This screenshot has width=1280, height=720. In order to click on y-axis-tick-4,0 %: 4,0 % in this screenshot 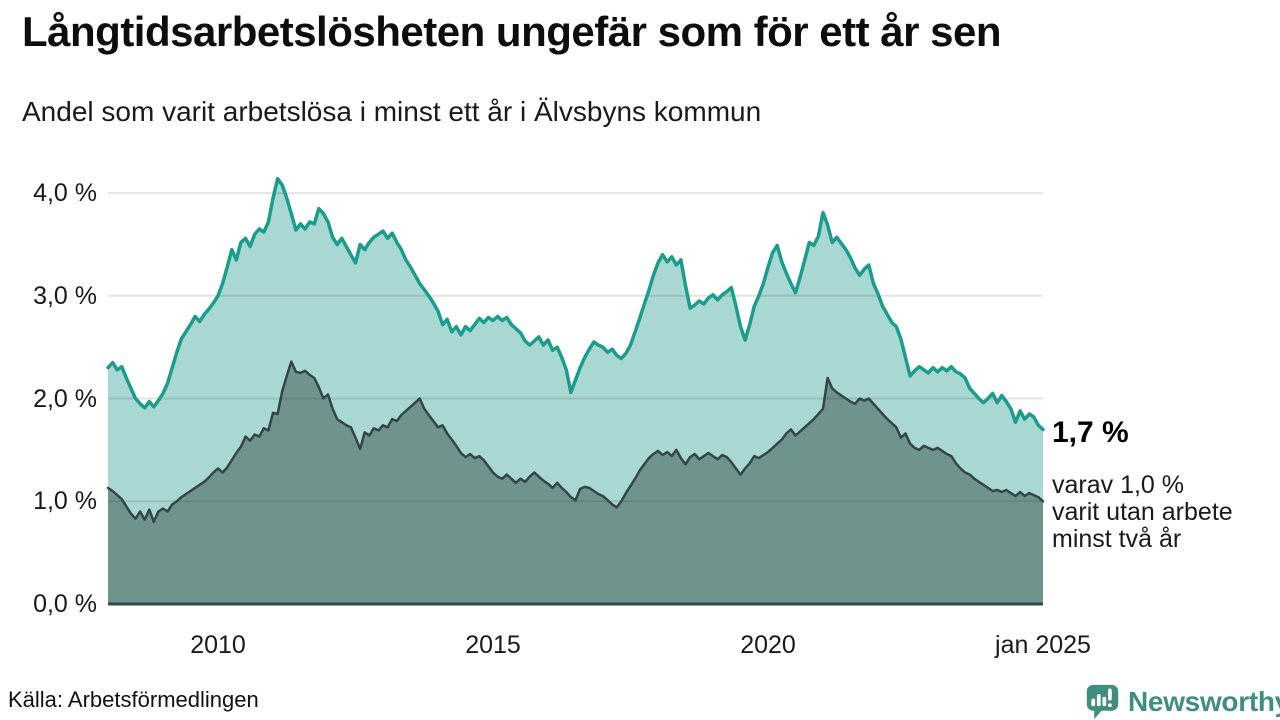, I will do `click(65, 193)`.